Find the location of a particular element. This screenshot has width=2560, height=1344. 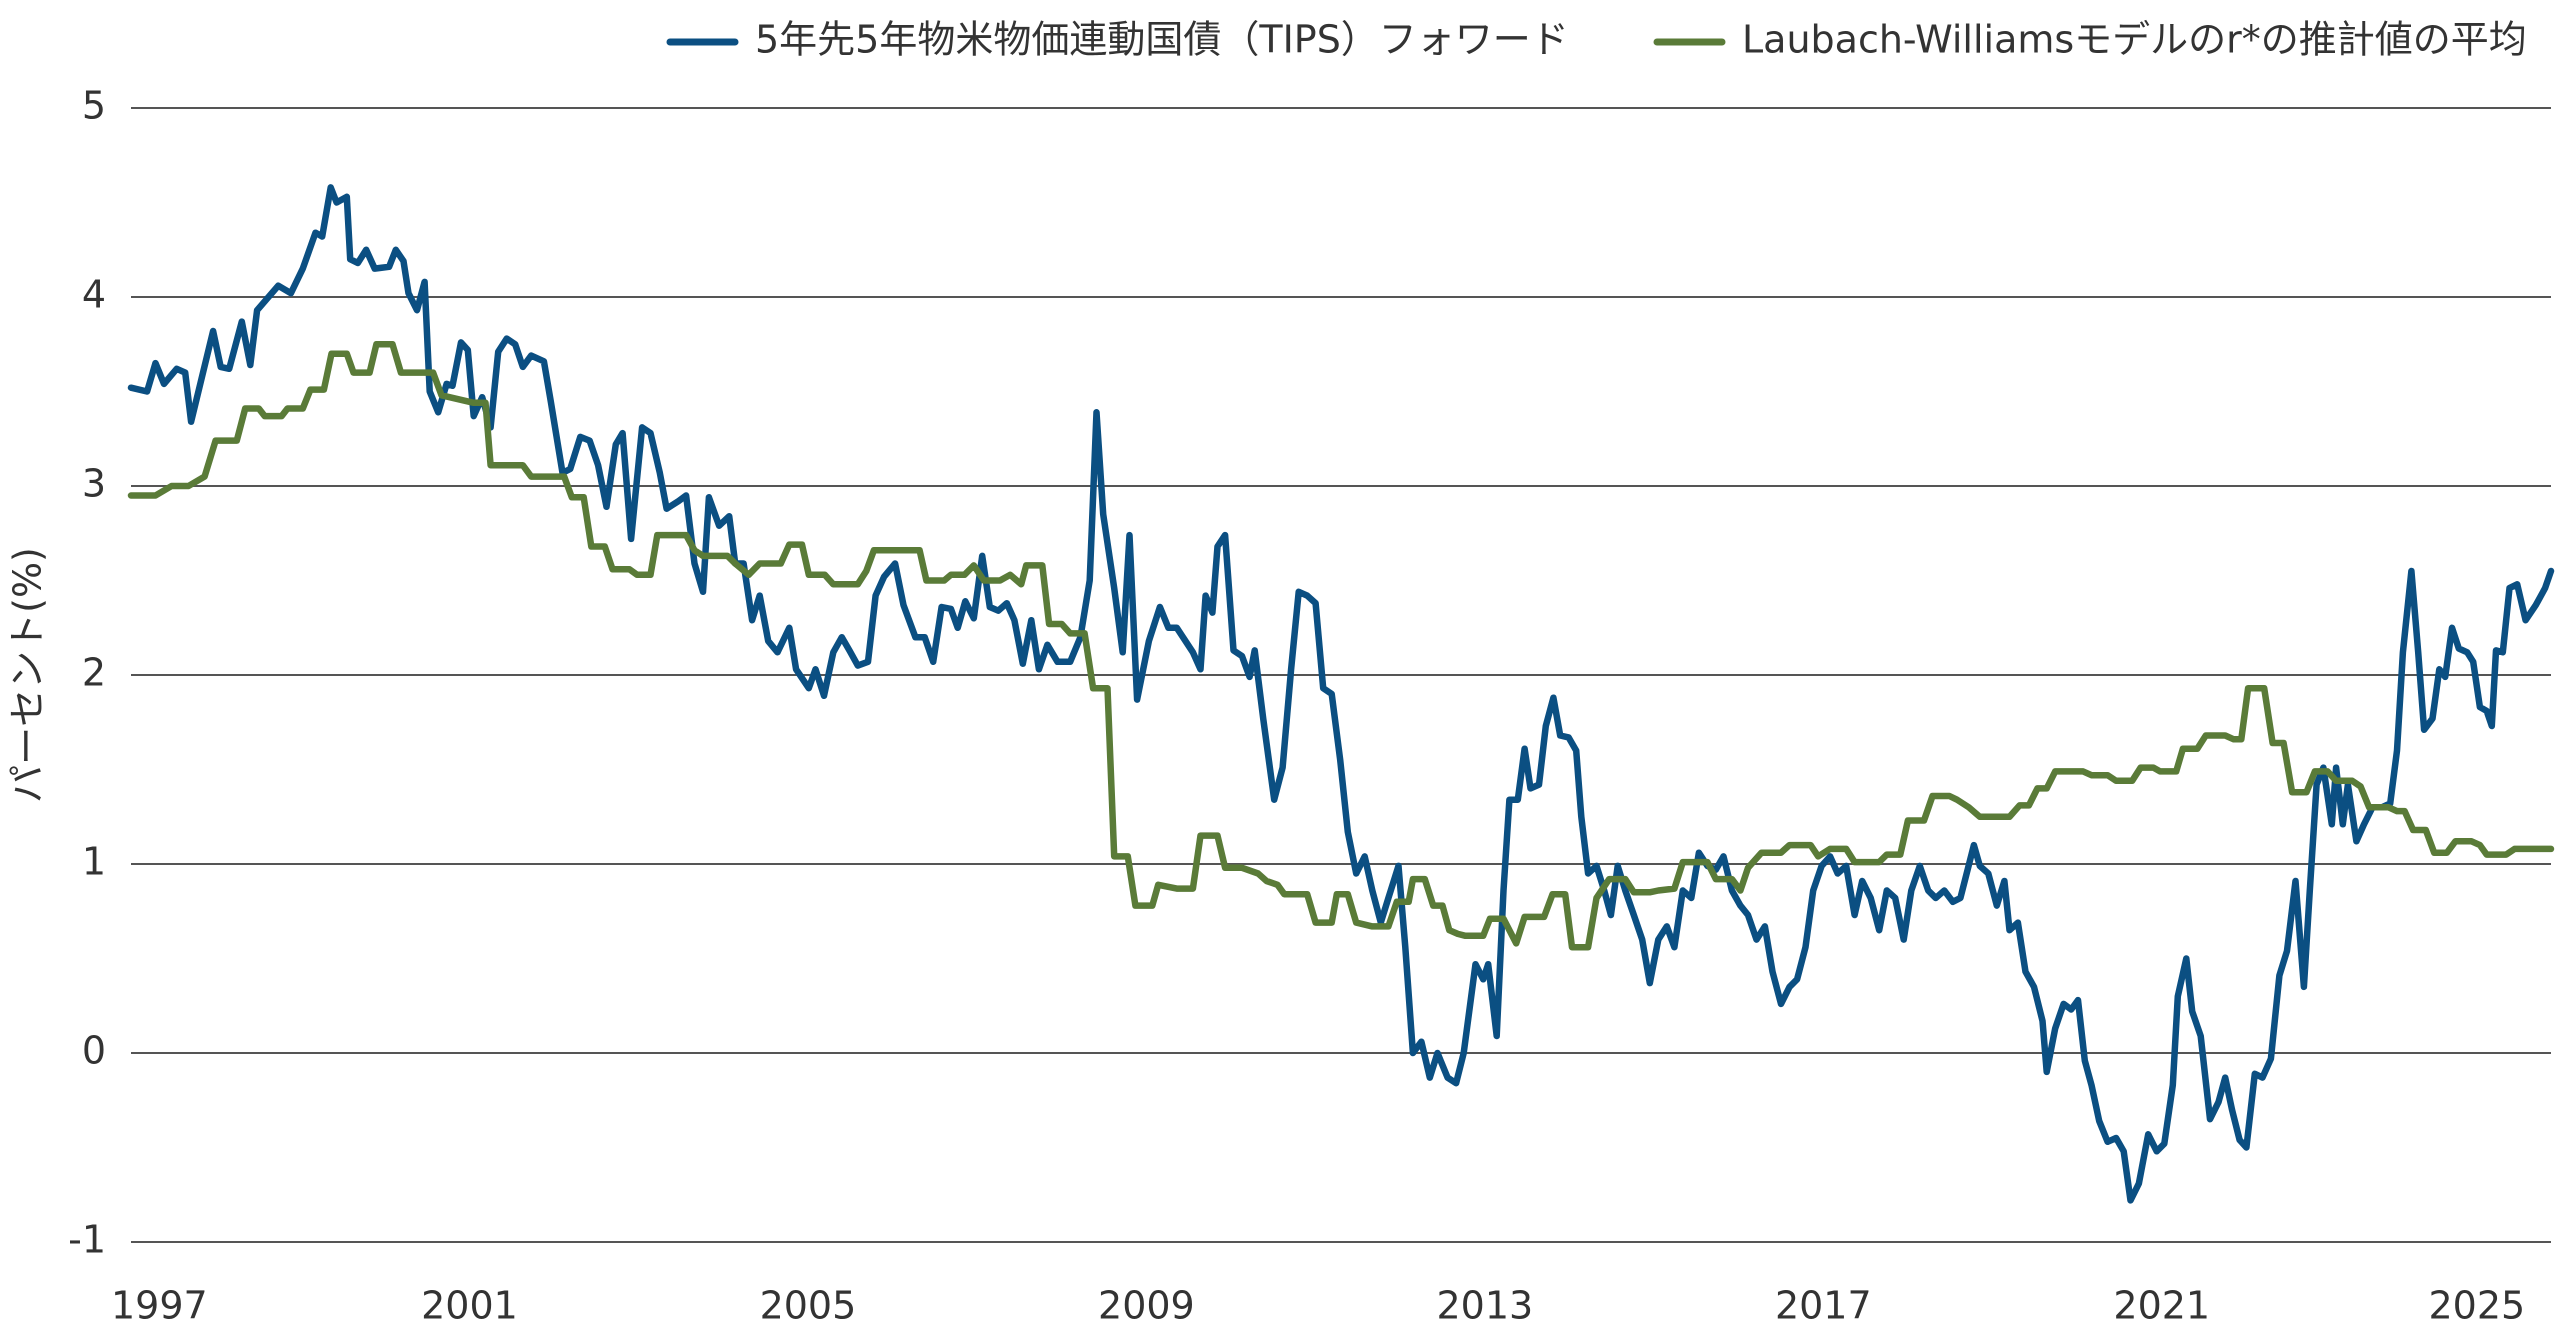

x-tick-label: 2001 is located at coordinates (469, 1306).